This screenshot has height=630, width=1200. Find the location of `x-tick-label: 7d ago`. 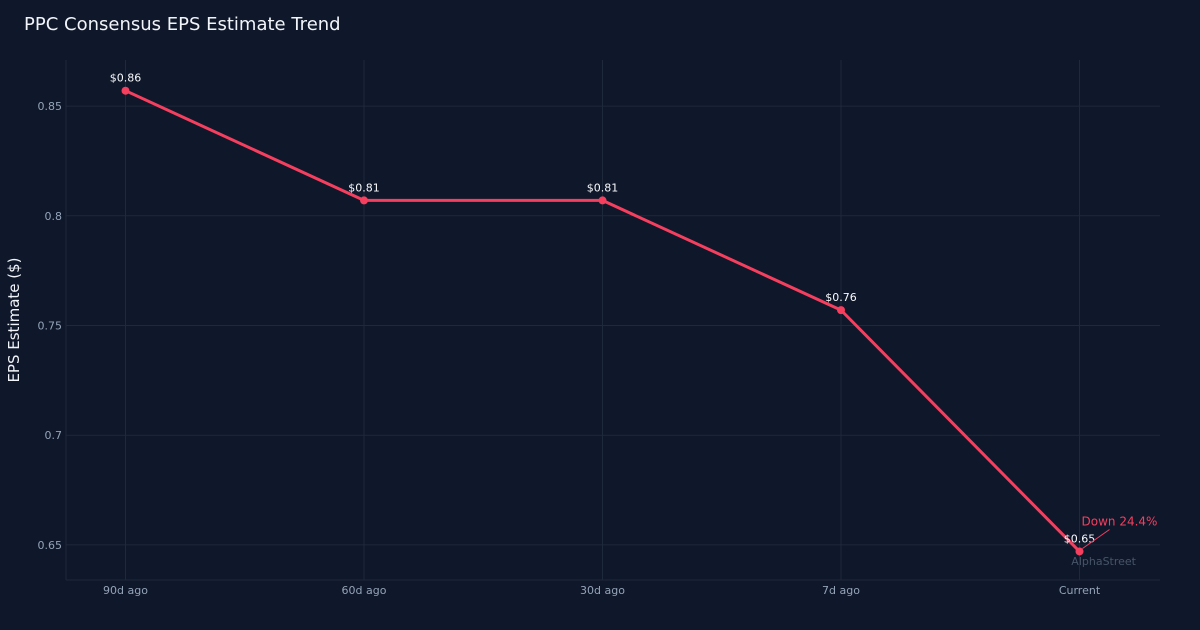

x-tick-label: 7d ago is located at coordinates (841, 590).